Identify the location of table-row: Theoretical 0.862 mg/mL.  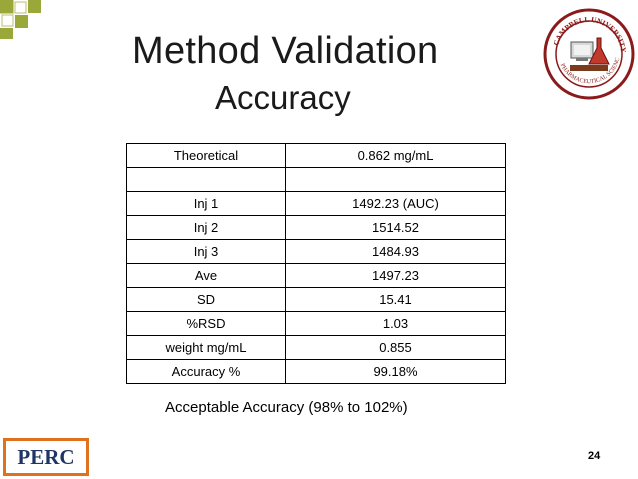
(316, 155).